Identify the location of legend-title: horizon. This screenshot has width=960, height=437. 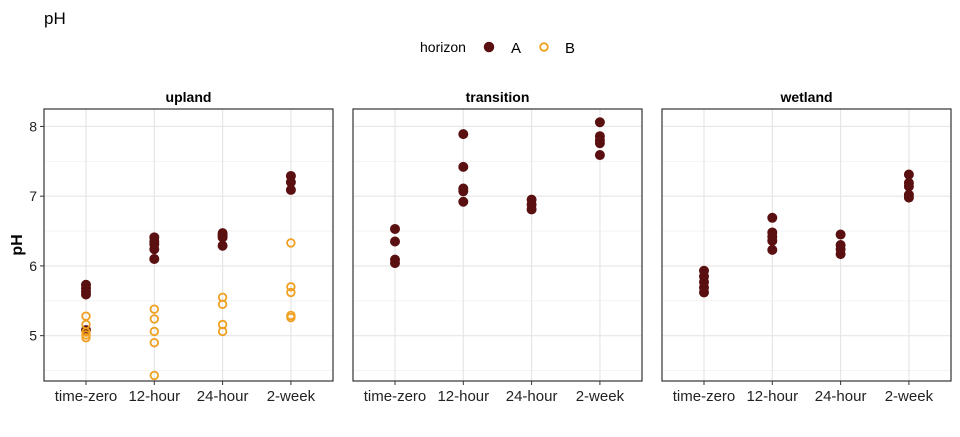
(443, 47).